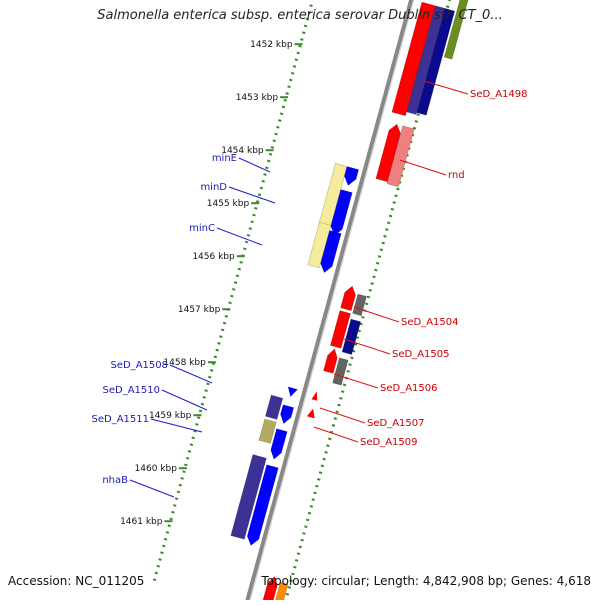 This screenshot has width=600, height=605. I want to click on gene-label-forward: minE, so click(224, 158).